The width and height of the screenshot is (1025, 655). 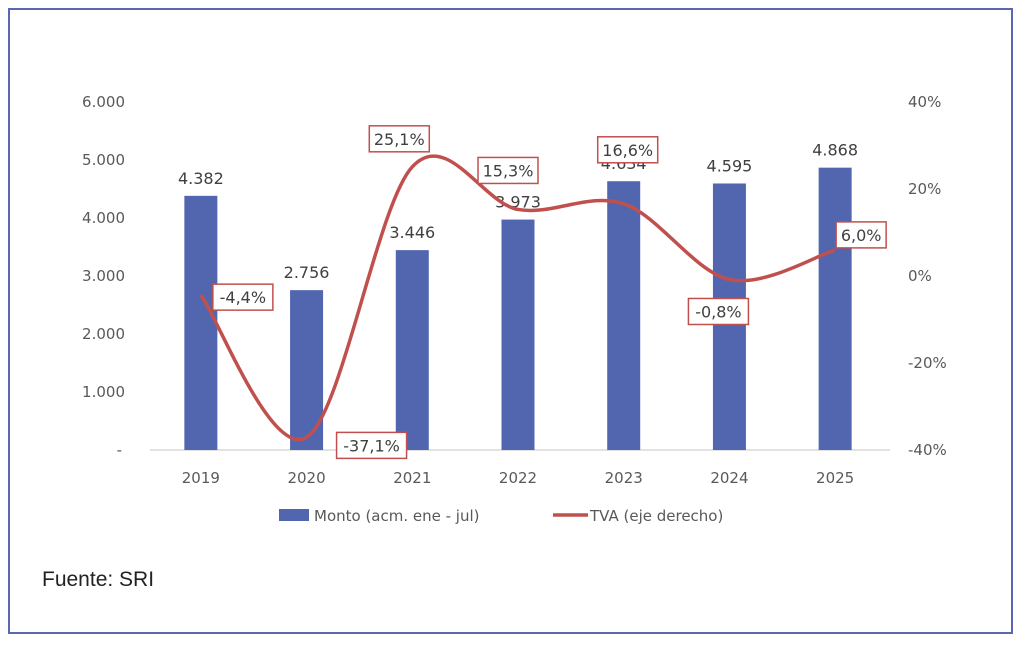 What do you see at coordinates (835, 478) in the screenshot?
I see `x-tick-label: 2025` at bounding box center [835, 478].